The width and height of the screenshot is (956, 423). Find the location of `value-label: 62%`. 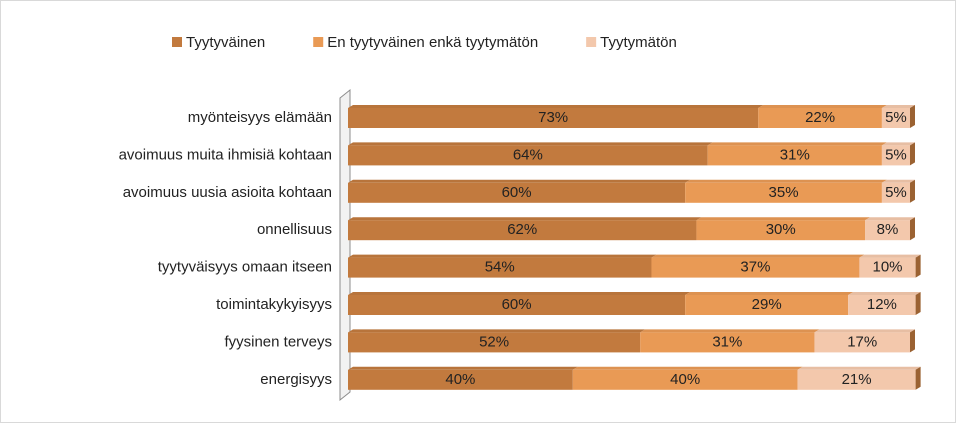

value-label: 62% is located at coordinates (522, 229).